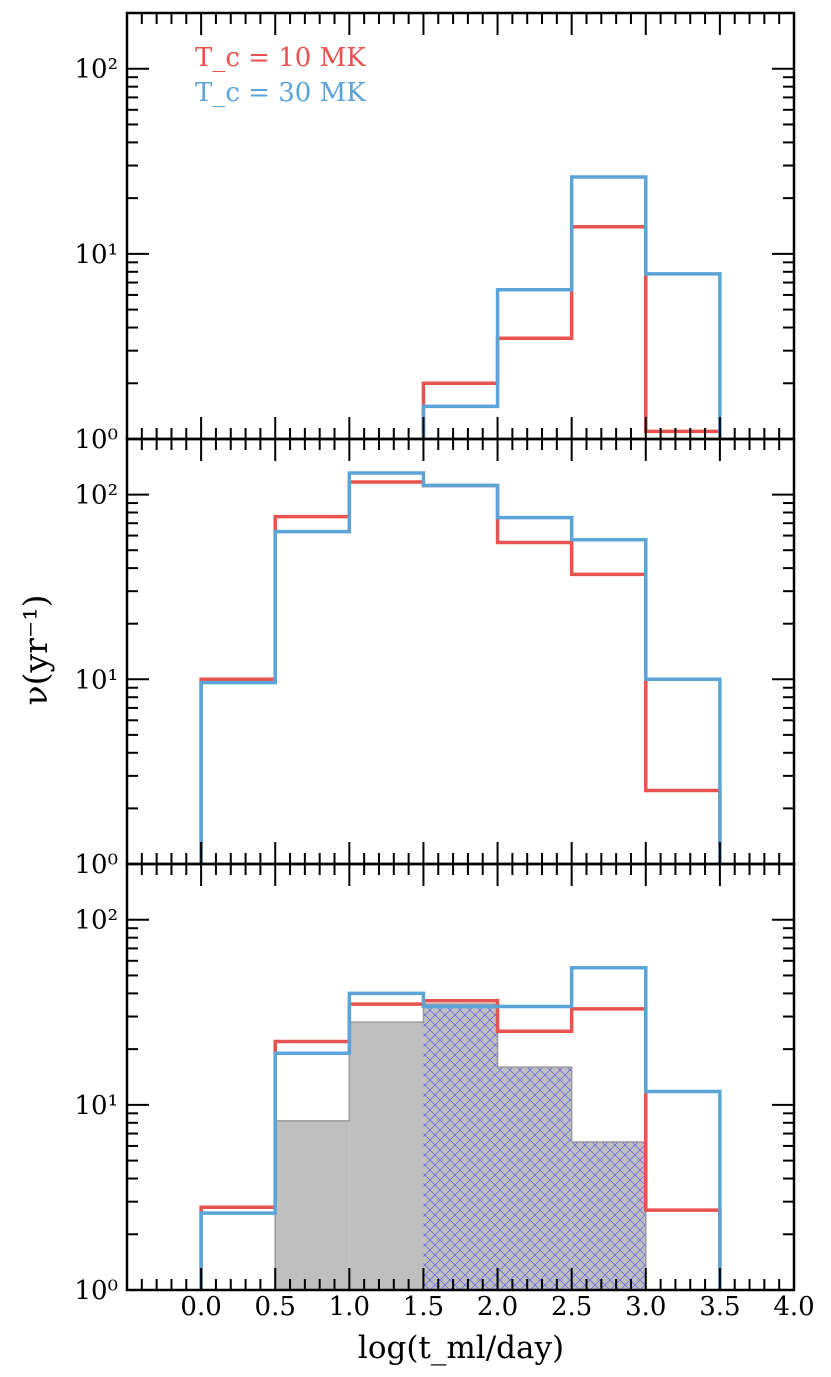 This screenshot has height=1377, width=831. What do you see at coordinates (497, 1307) in the screenshot?
I see `x-tick-label: 2.0` at bounding box center [497, 1307].